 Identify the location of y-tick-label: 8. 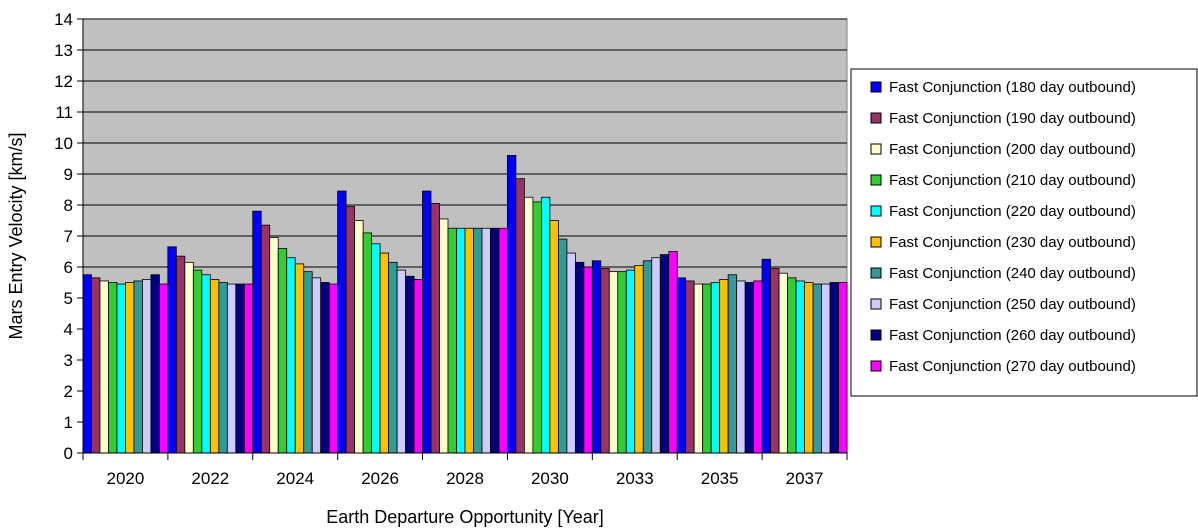
(68, 205).